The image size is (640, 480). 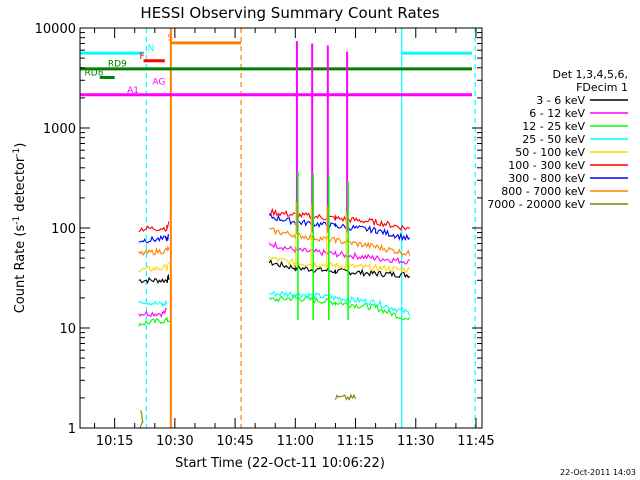 I want to click on legend-label-7: 300 - 800 keV, so click(x=546, y=178).